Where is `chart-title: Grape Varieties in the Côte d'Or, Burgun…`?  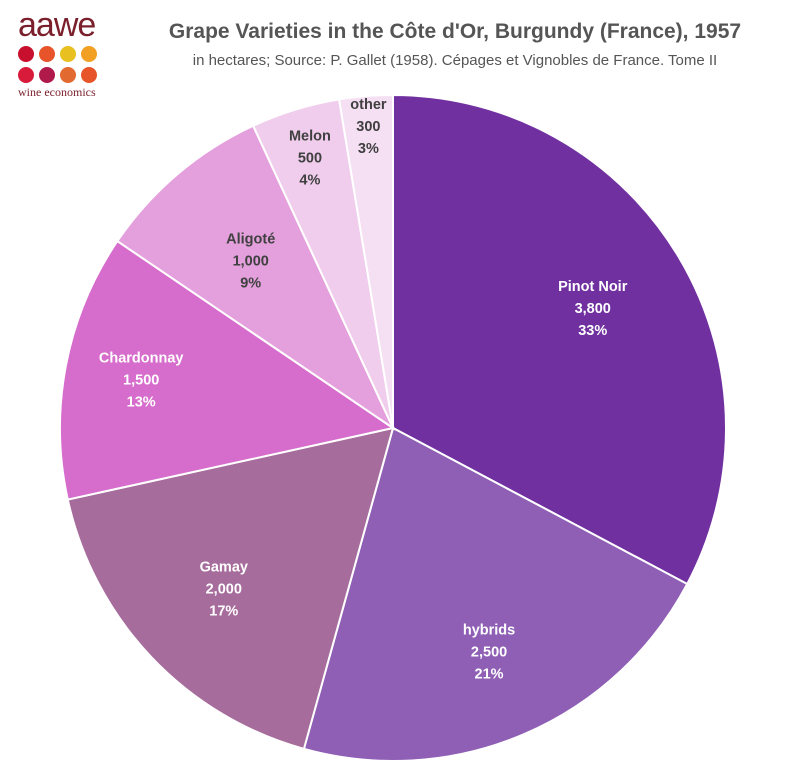
chart-title: Grape Varieties in the Côte d'Or, Burgun… is located at coordinates (455, 31).